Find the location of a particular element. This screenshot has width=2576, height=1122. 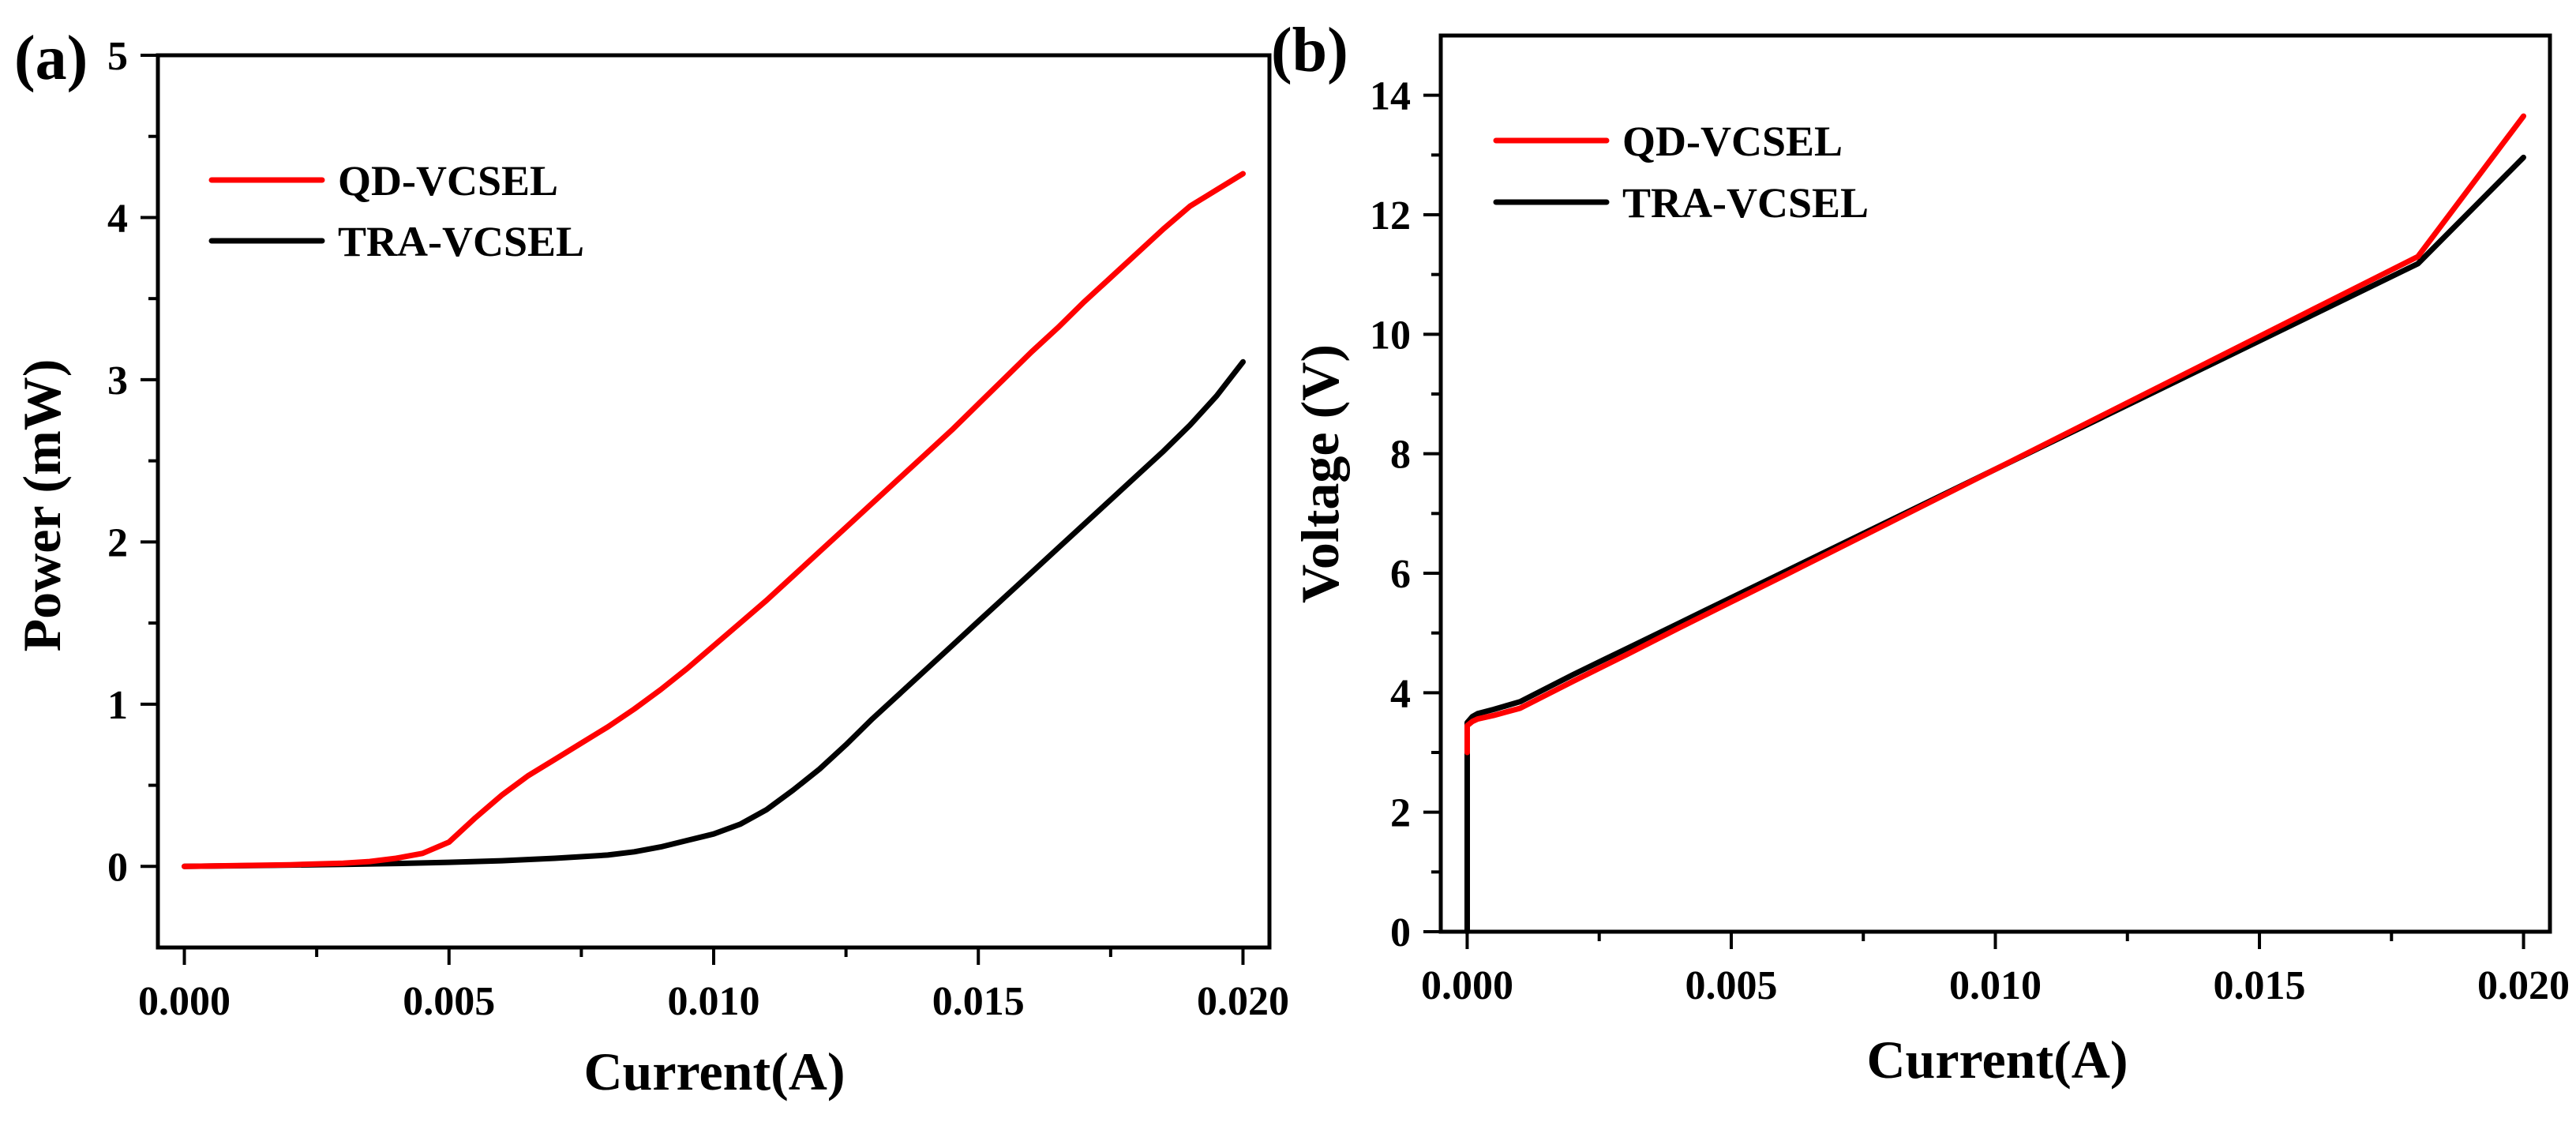

y-axis-title-a: Power (mW) is located at coordinates (42, 506).